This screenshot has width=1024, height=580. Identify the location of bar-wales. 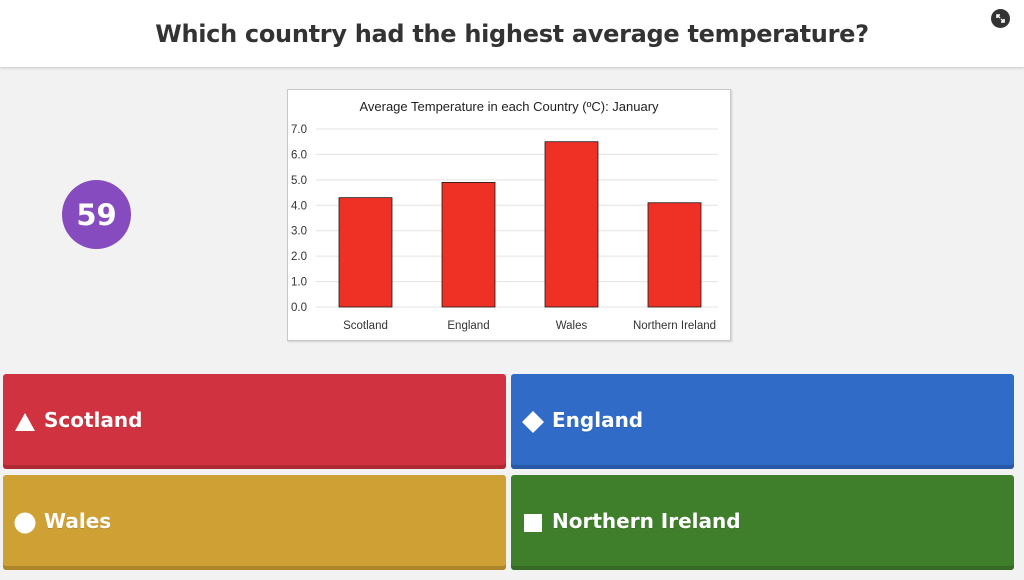
(571, 224).